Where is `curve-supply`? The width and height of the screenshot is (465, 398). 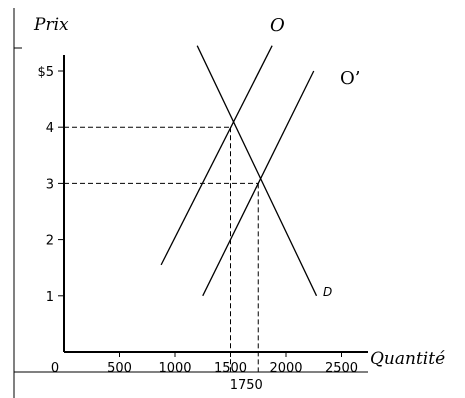
curve-supply is located at coordinates (216, 155).